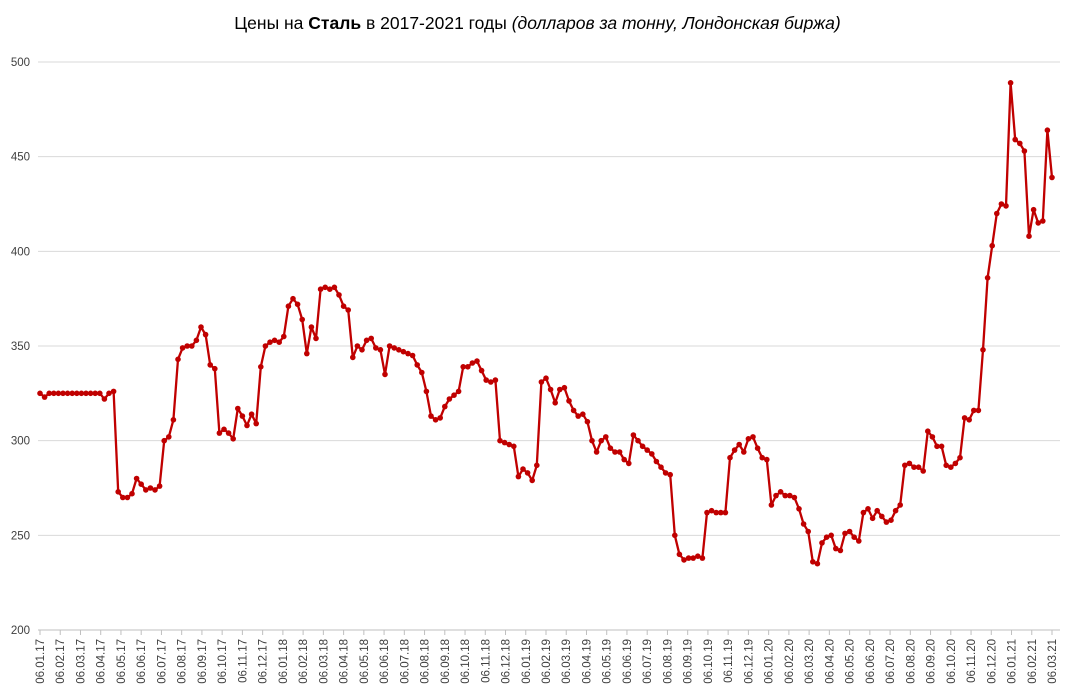 Image resolution: width=1075 pixels, height=696 pixels. I want to click on x-axis-label: 06.10.19, so click(709, 661).